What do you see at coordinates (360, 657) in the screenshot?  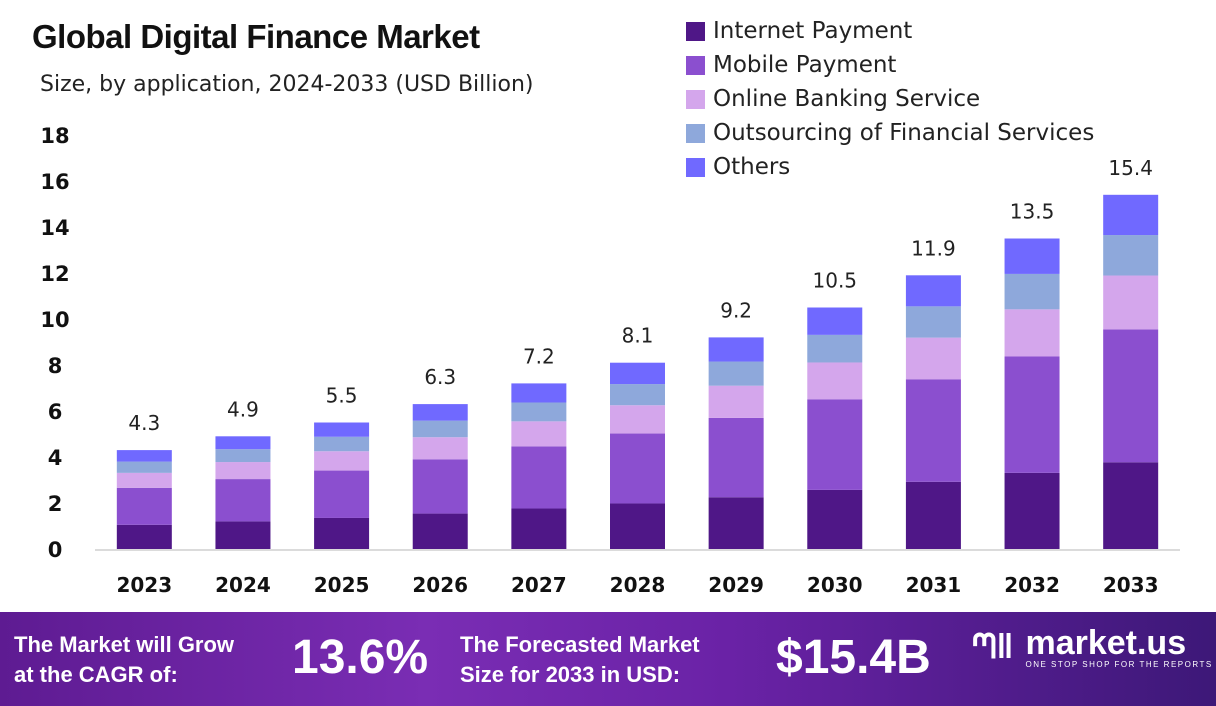 I see `cagr-value: 13.6%` at bounding box center [360, 657].